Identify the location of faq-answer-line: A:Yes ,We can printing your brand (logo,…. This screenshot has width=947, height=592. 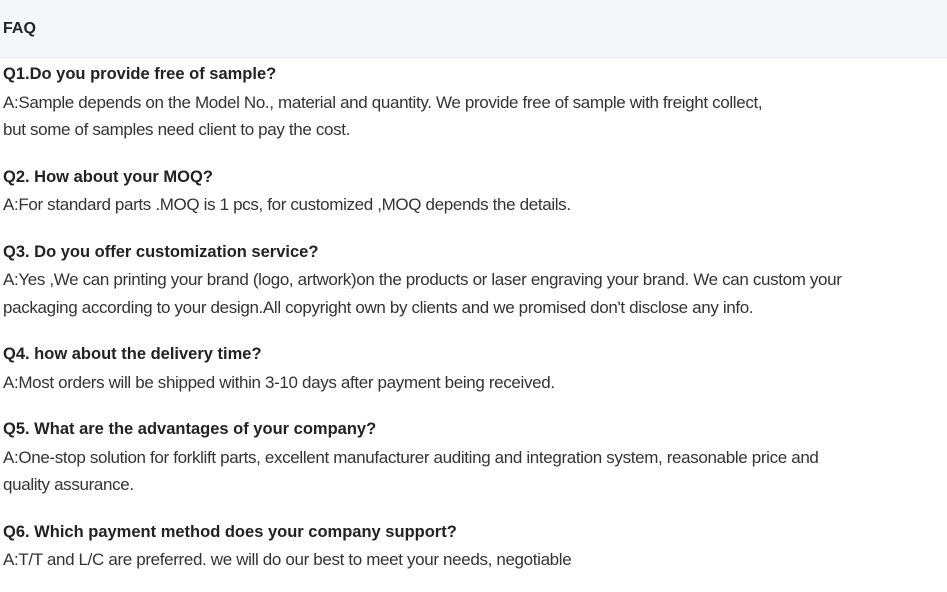
(422, 279).